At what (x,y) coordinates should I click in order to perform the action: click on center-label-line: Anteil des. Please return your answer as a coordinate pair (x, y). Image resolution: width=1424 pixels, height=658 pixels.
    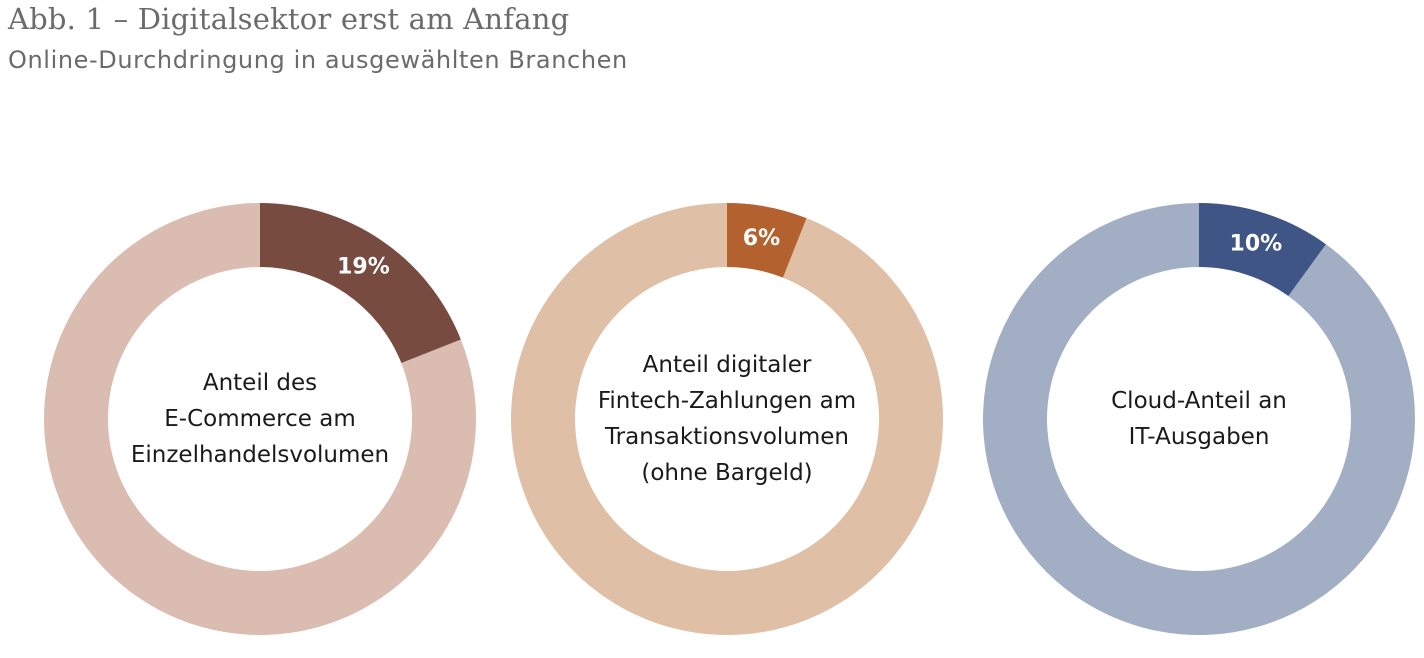
    Looking at the image, I should click on (260, 383).